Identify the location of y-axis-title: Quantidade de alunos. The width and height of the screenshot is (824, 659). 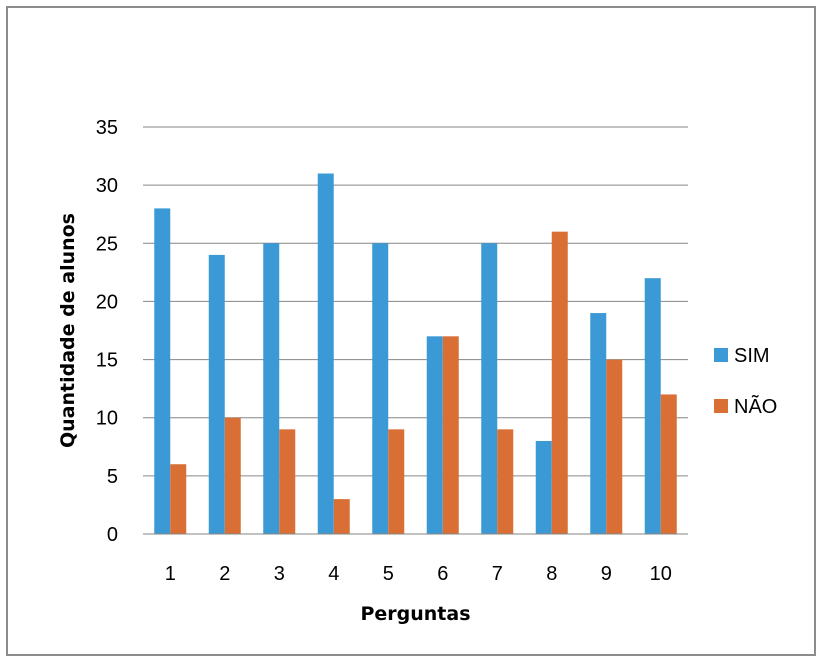
(68, 330).